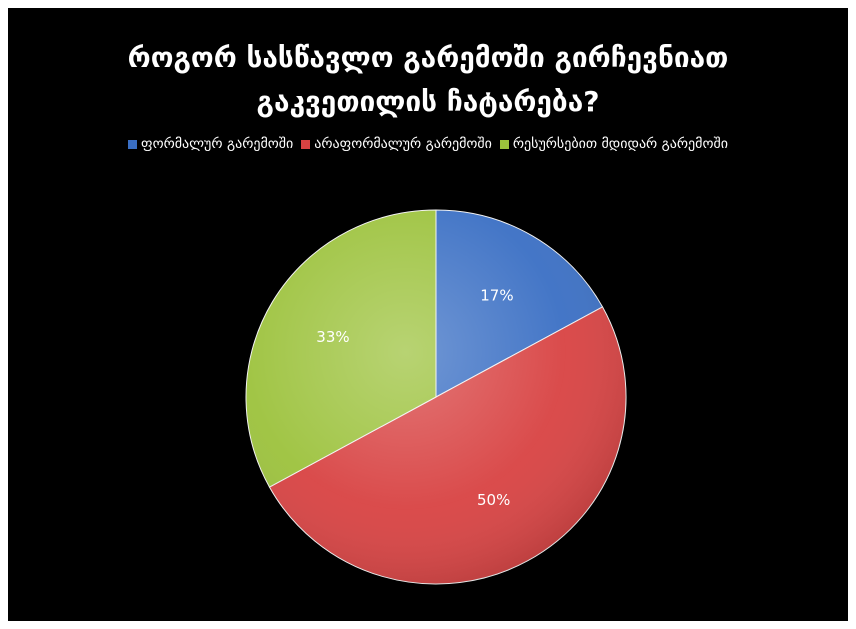 Image resolution: width=856 pixels, height=629 pixels. What do you see at coordinates (133, 144) in the screenshot?
I see `legend-swatch-formal` at bounding box center [133, 144].